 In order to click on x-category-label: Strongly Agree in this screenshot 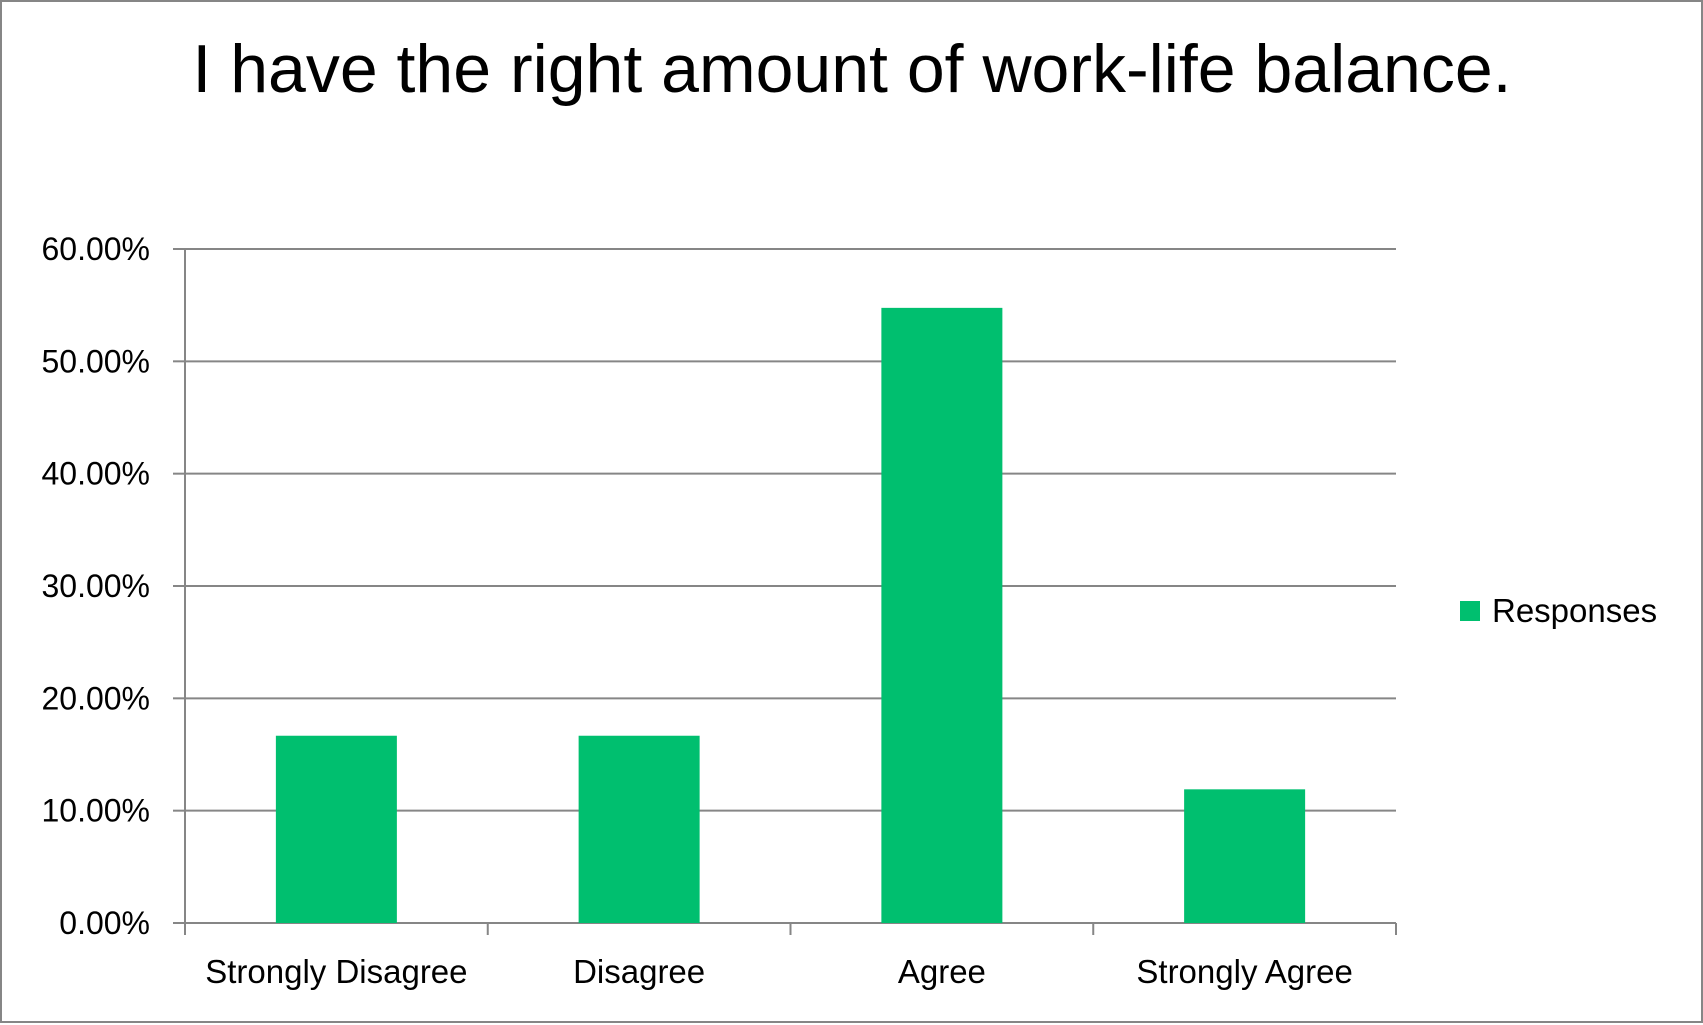, I will do `click(1244, 971)`.